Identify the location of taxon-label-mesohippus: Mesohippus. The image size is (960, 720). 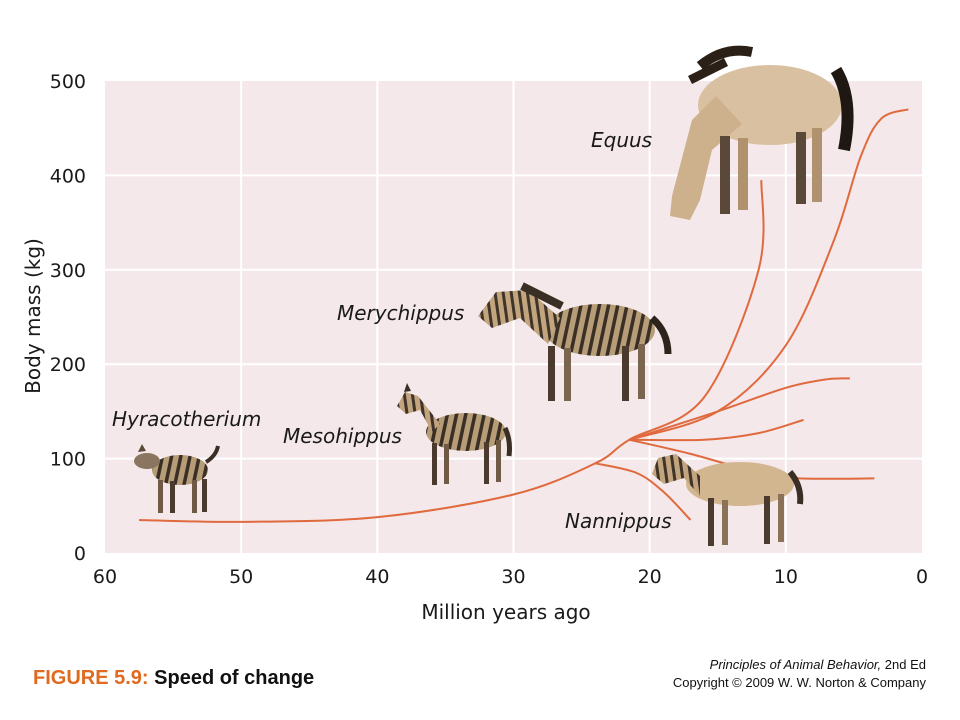
(342, 436).